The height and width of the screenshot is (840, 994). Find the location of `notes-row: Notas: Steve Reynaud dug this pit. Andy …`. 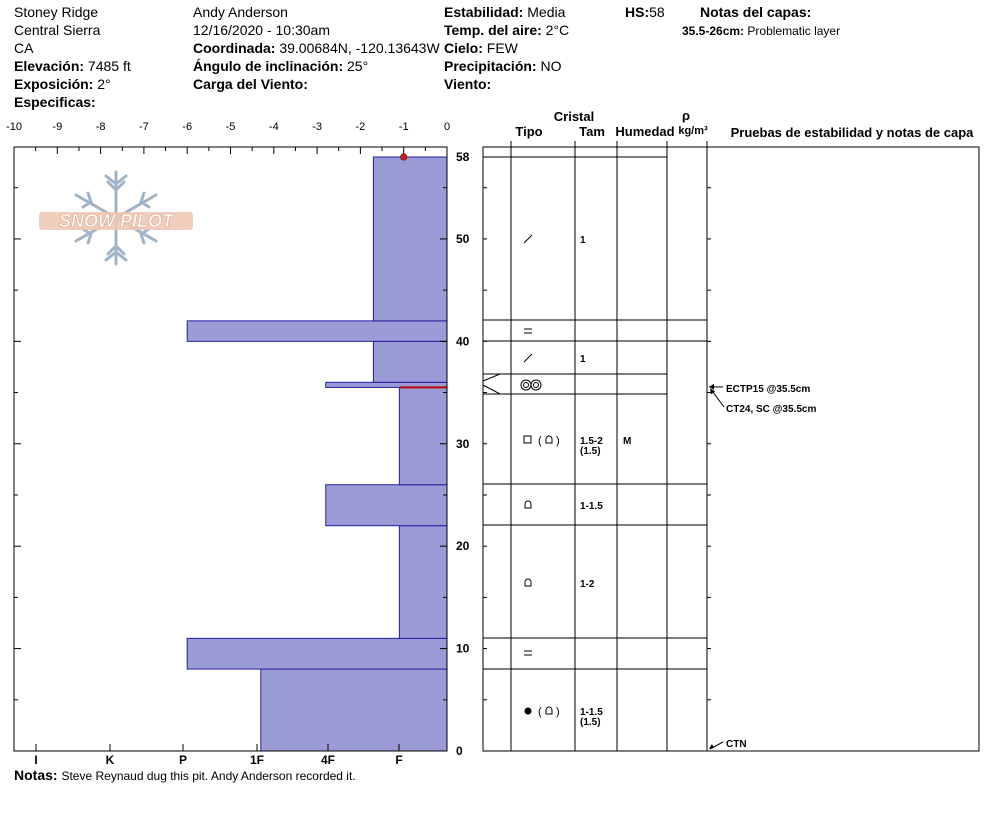

notes-row: Notas: Steve Reynaud dug this pit. Andy … is located at coordinates (185, 775).